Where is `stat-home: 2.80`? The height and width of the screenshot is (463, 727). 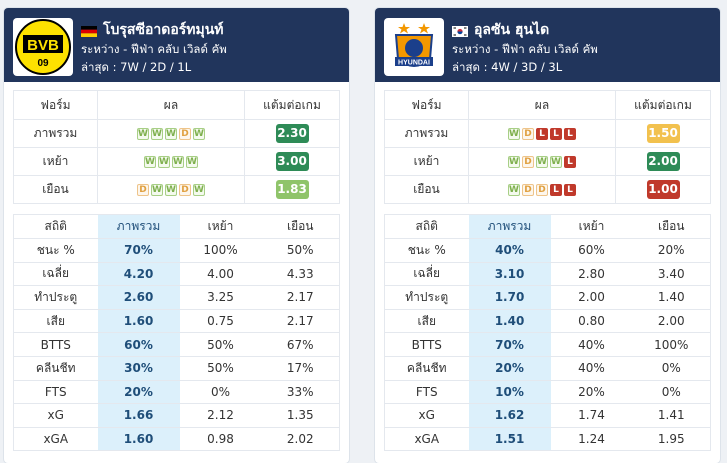
stat-home: 2.80 is located at coordinates (591, 274).